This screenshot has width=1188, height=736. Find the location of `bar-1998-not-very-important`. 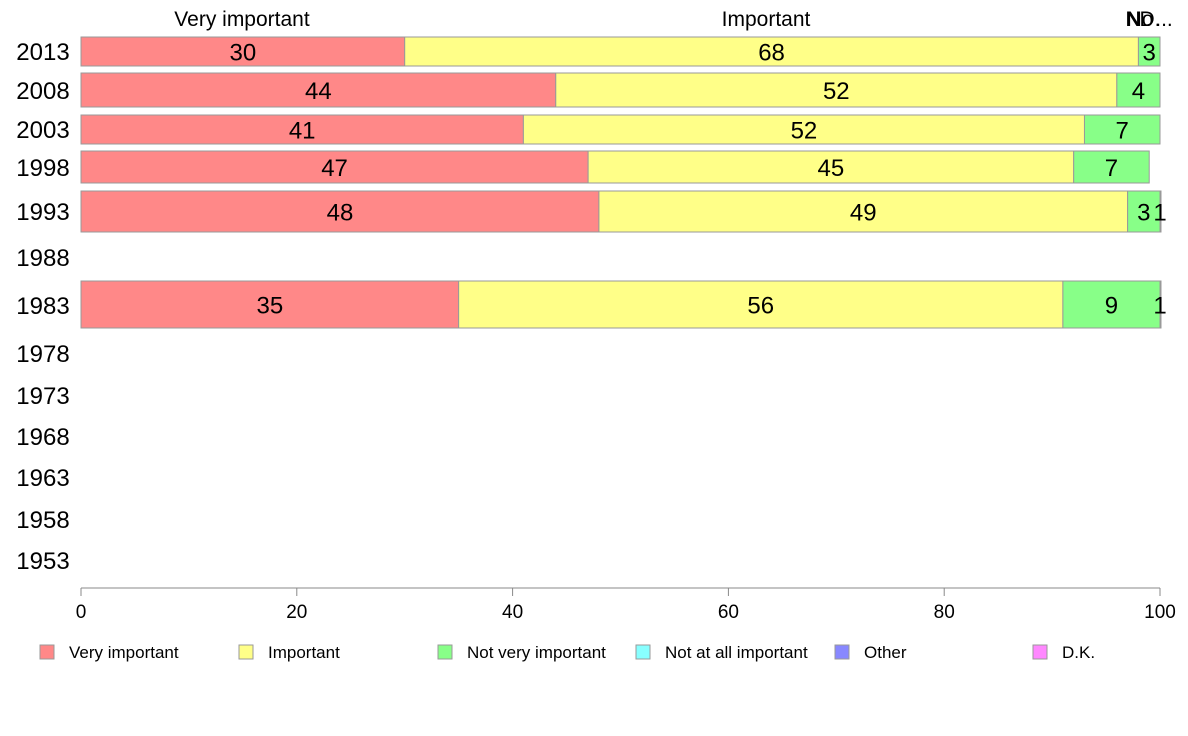

bar-1998-not-very-important is located at coordinates (1111, 167).